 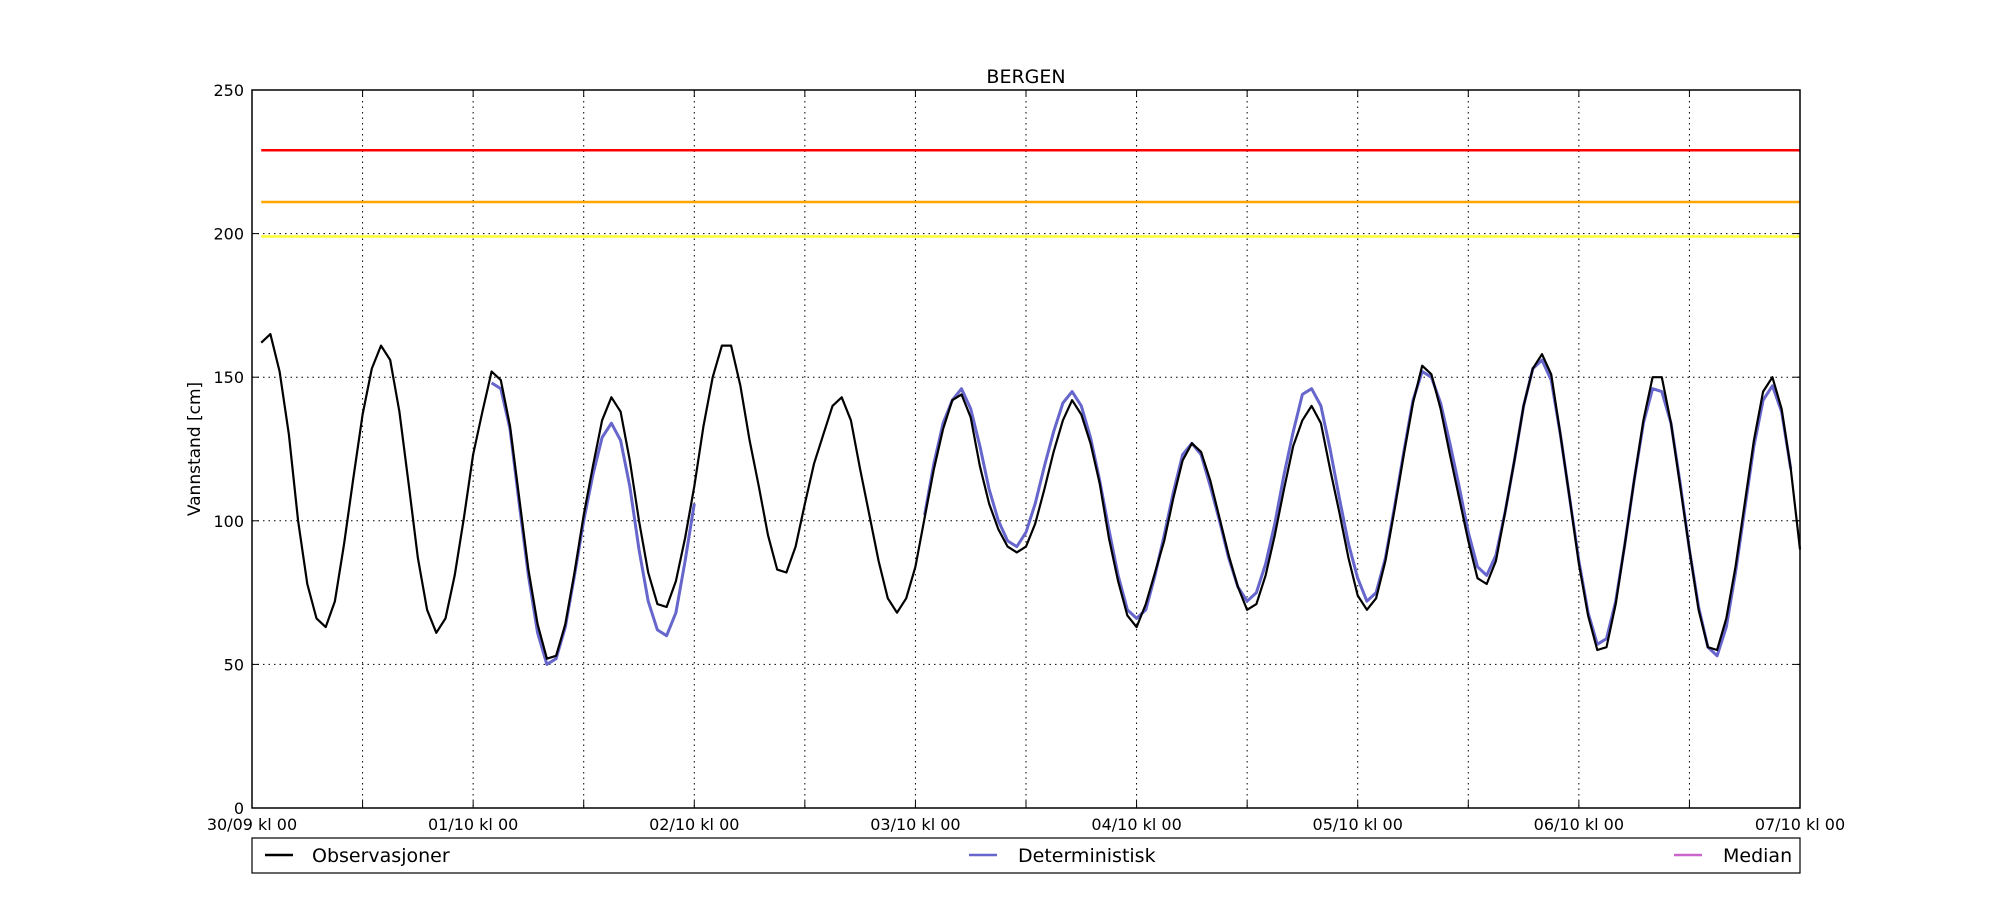 What do you see at coordinates (1136, 824) in the screenshot?
I see `x-tick-label: 04/10 kl 00` at bounding box center [1136, 824].